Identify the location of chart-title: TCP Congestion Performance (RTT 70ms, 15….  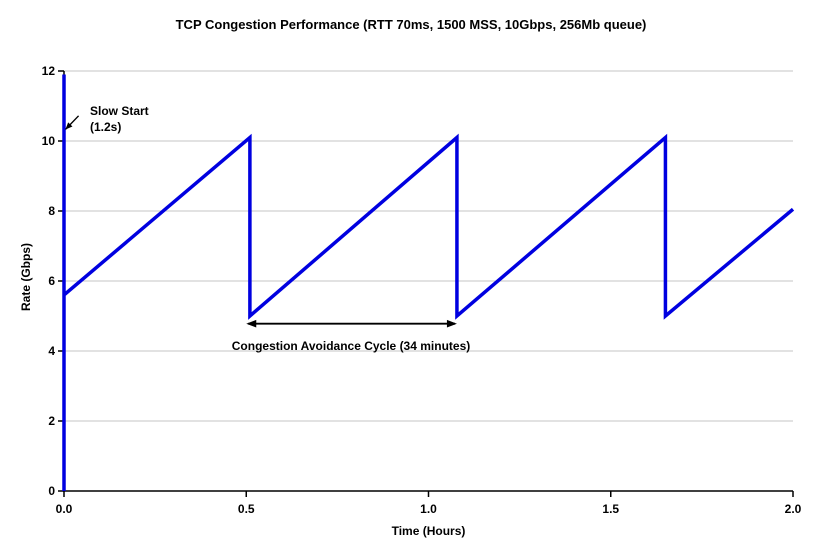
(411, 24).